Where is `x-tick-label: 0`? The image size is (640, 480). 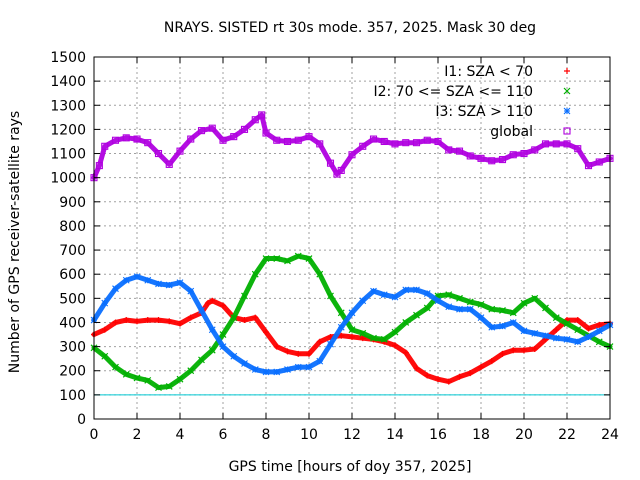 x-tick-label: 0 is located at coordinates (94, 435).